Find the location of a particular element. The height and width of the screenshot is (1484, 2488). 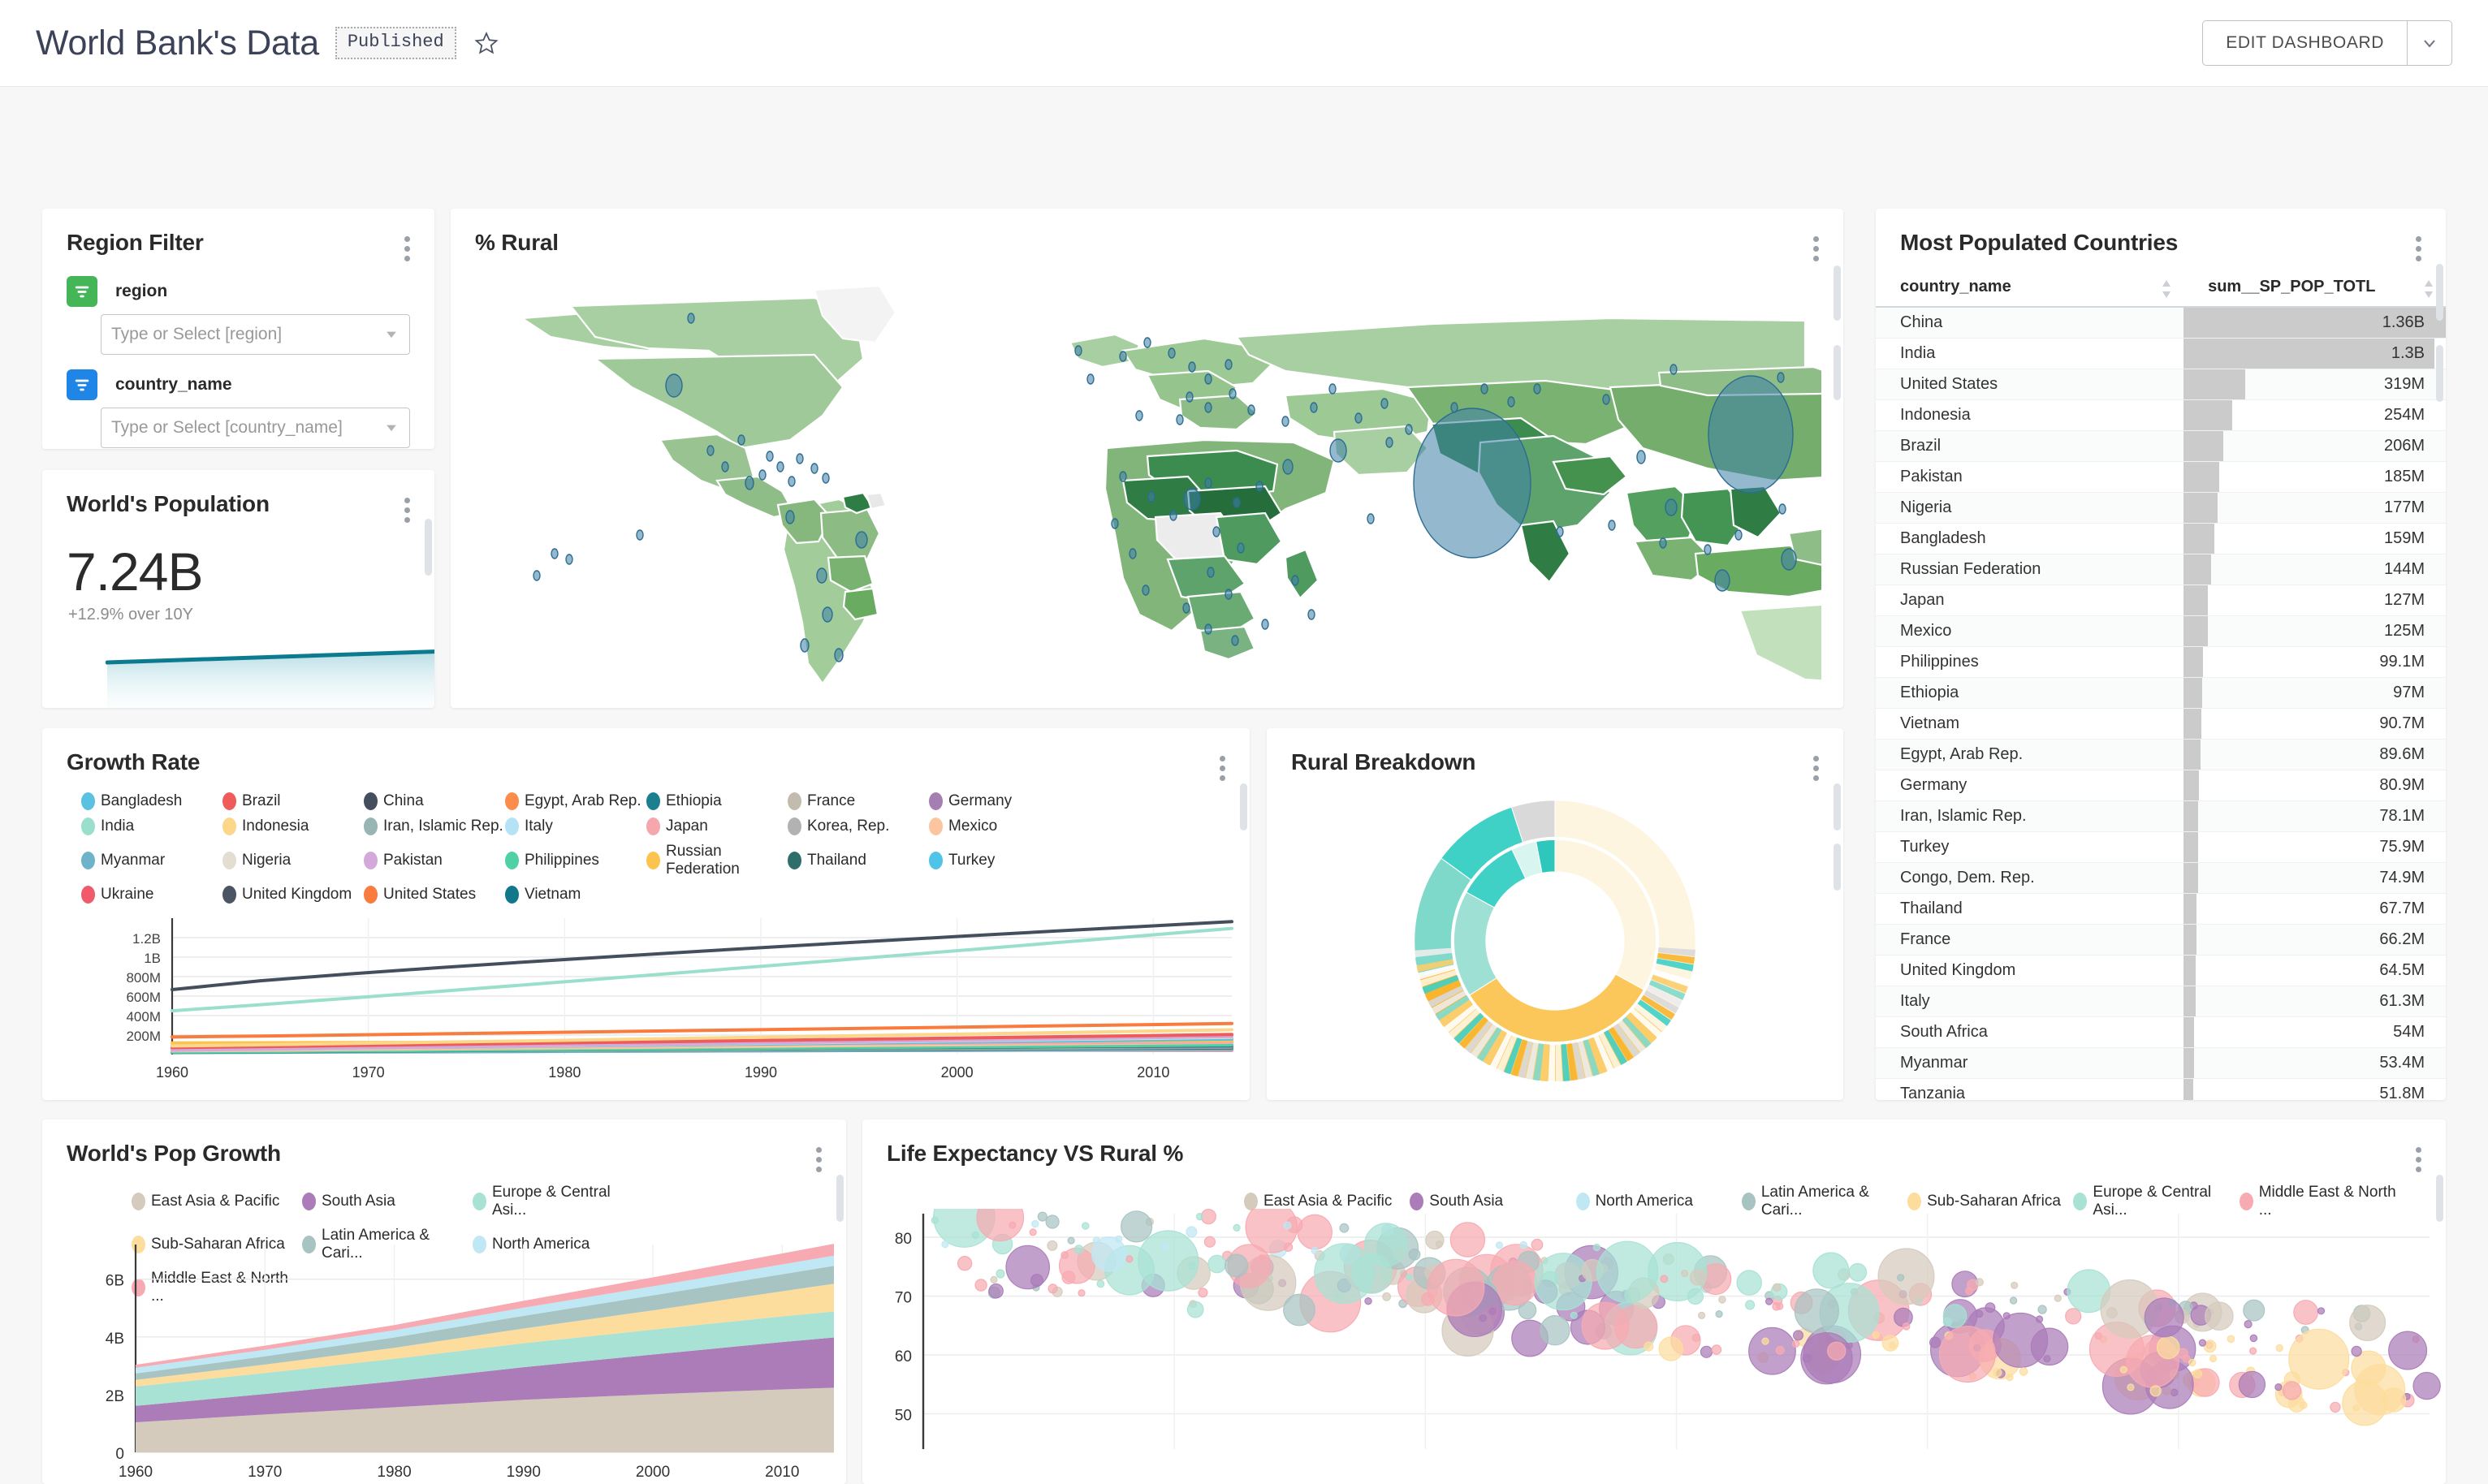

legend-item: Thailand is located at coordinates (858, 860).